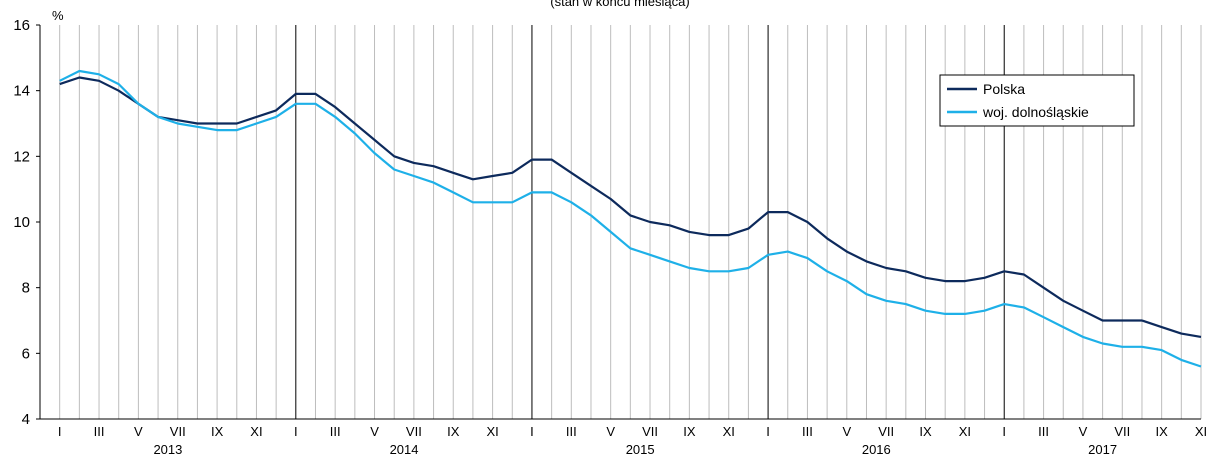 The height and width of the screenshot is (466, 1210). Describe the element at coordinates (21, 25) in the screenshot. I see `y-tick-label: 16` at that location.